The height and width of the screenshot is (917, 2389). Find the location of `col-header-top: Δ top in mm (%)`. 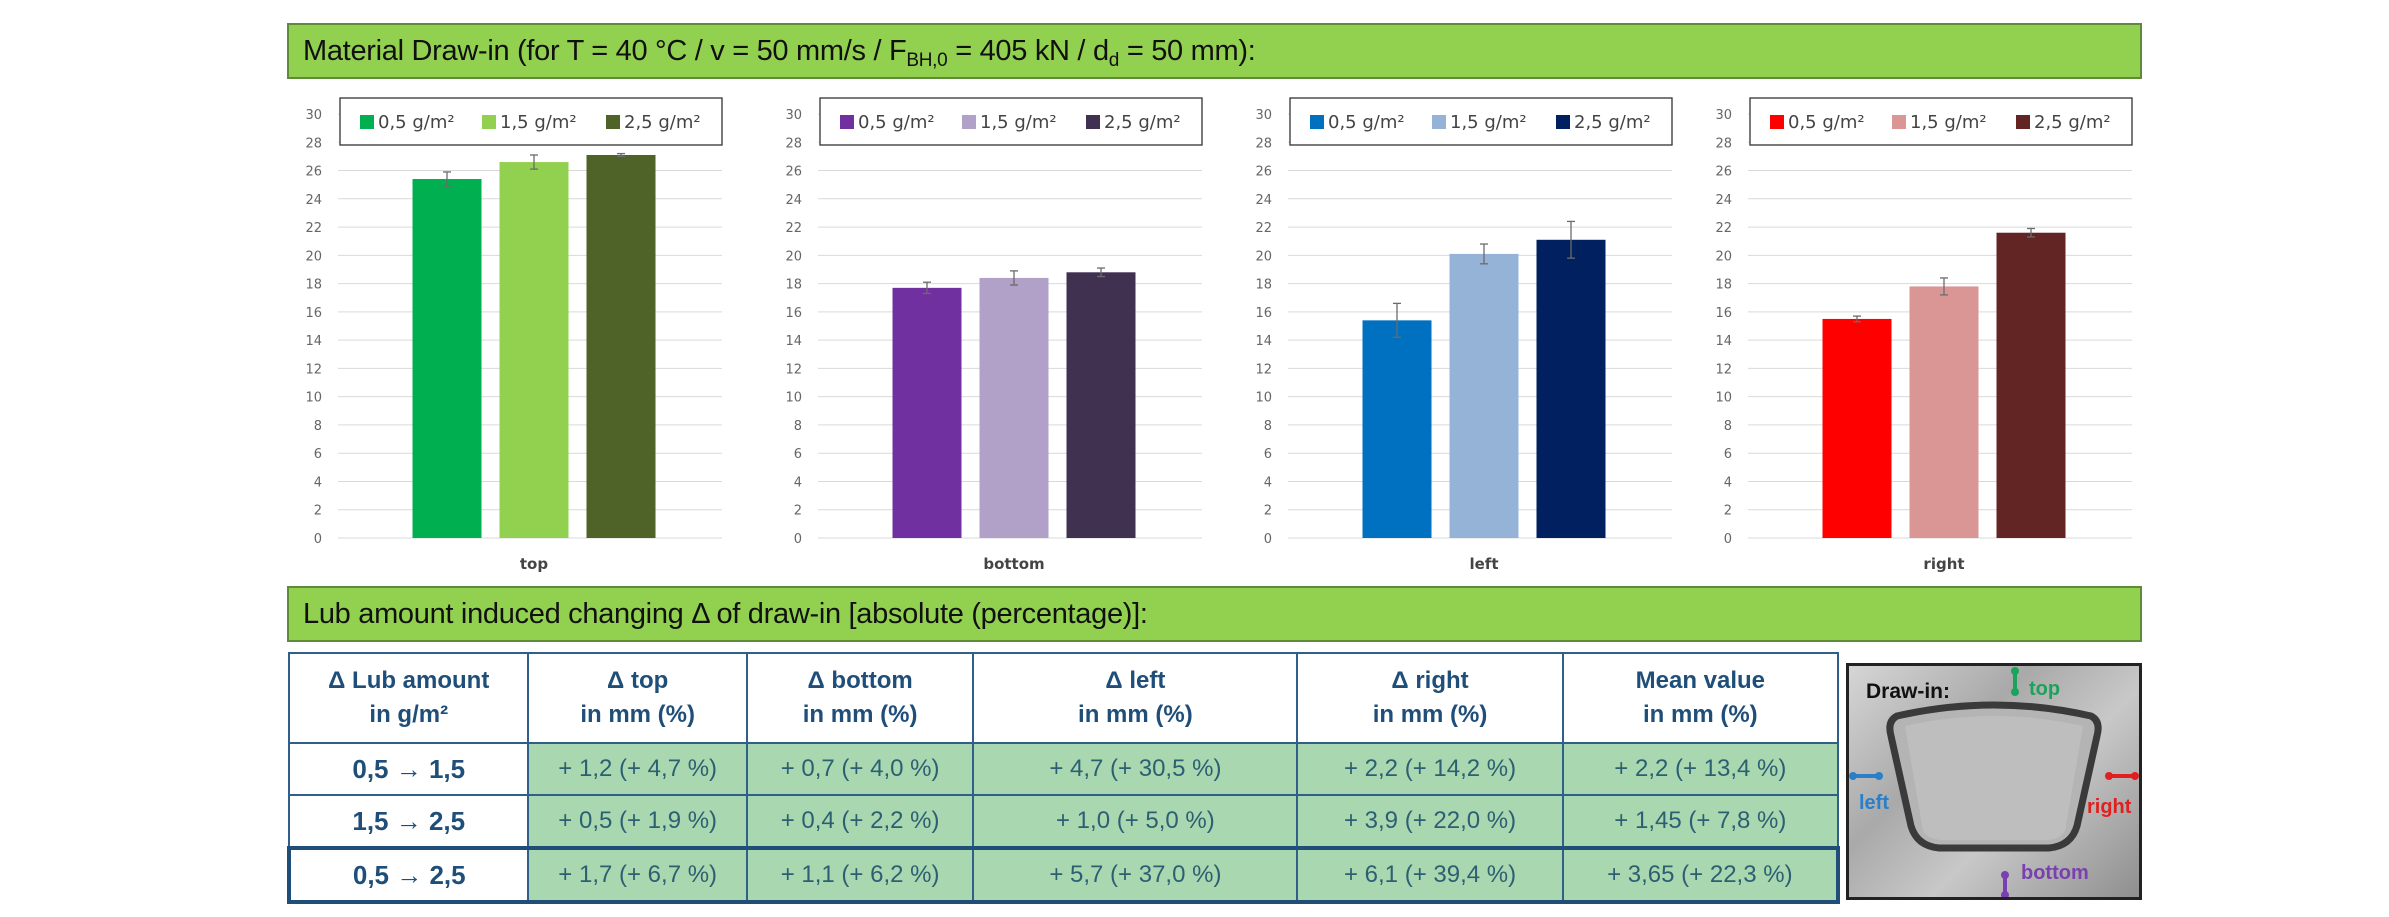

col-header-top: Δ top in mm (%) is located at coordinates (637, 698).